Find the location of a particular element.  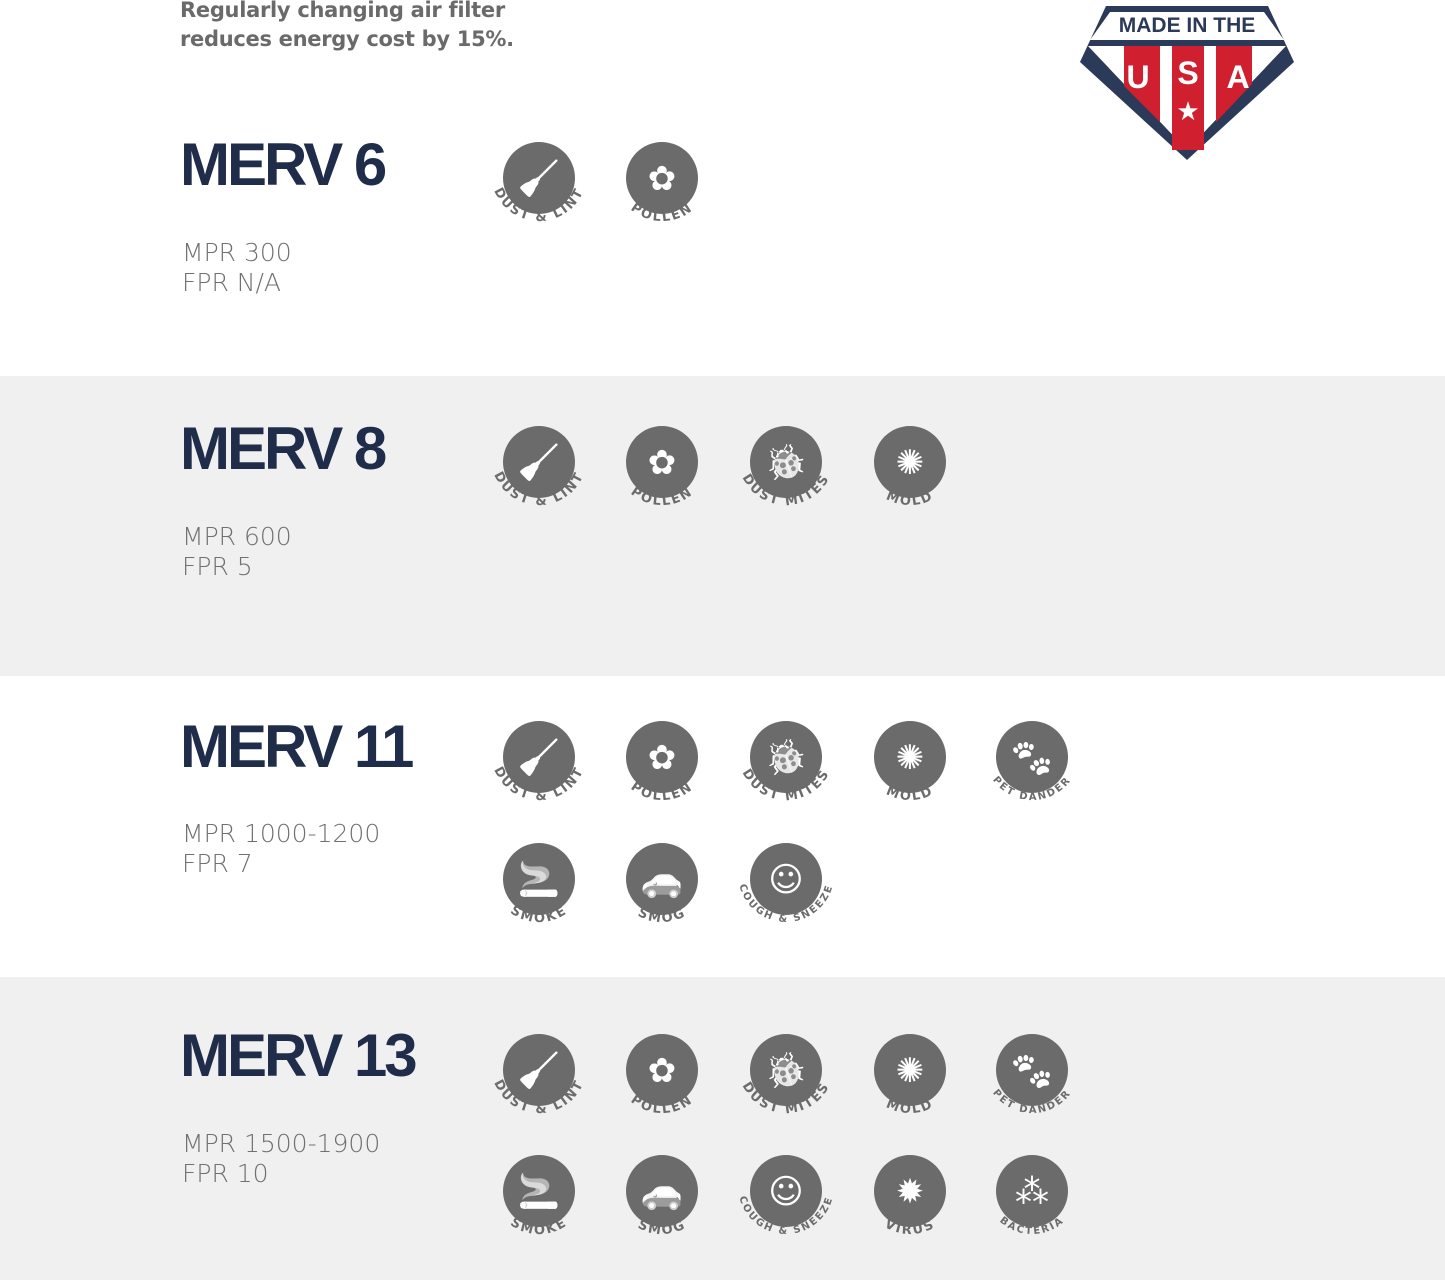

mpr-rating: MPR 600 is located at coordinates (237, 536).